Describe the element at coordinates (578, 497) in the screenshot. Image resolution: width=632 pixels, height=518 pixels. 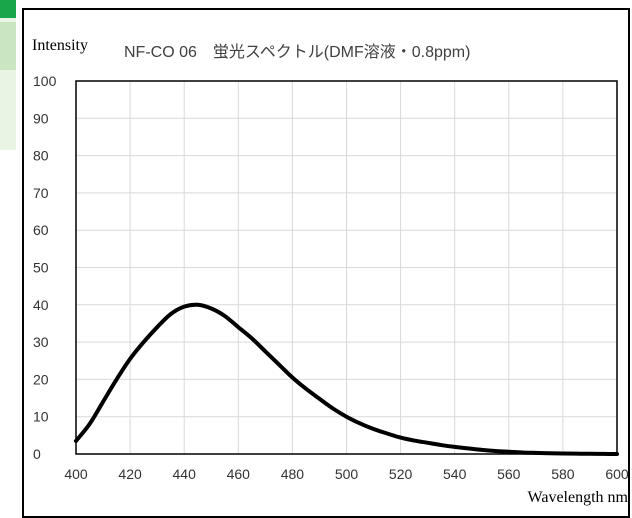
I see `x-axis-label: Wavelength nm` at that location.